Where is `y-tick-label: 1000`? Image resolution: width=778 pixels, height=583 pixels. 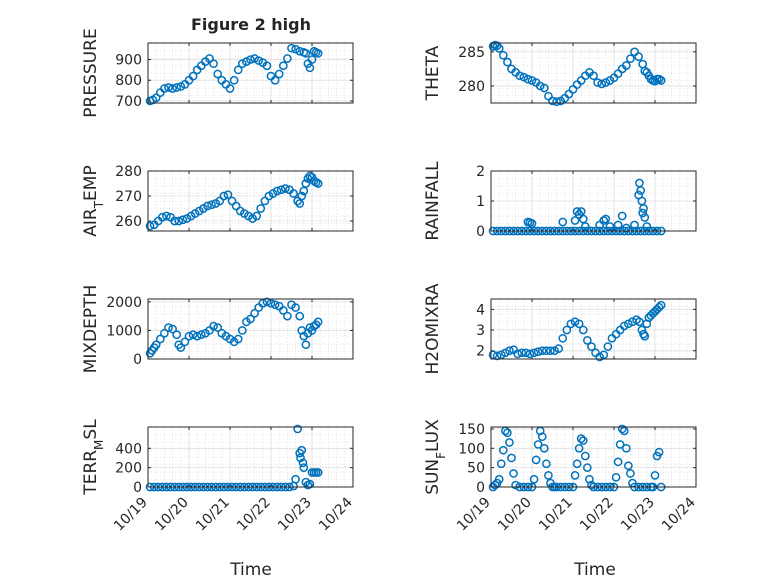
y-tick-label: 1000 is located at coordinates (124, 331).